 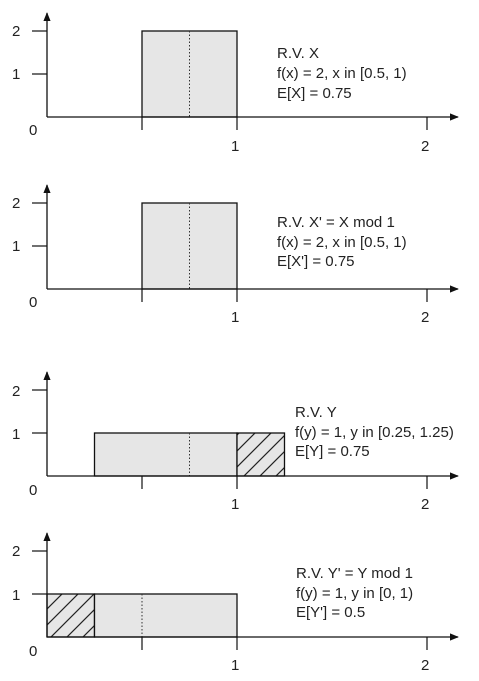 I want to click on caption-line-rv: R.V. Y' = Y mod 1, so click(x=354, y=573).